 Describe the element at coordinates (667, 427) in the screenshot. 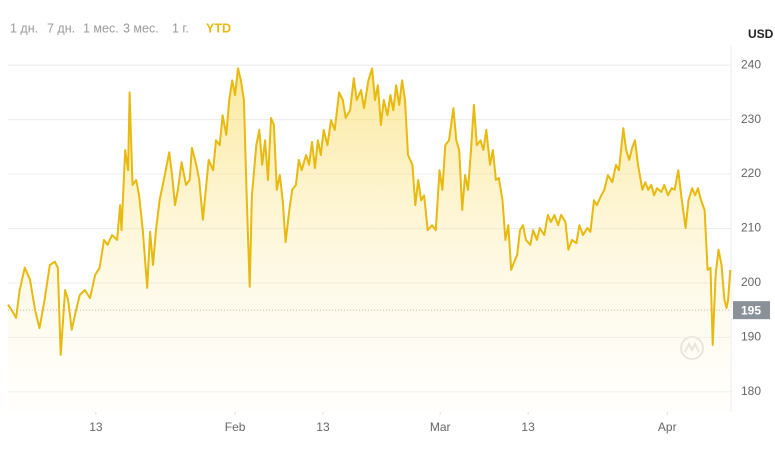

I see `x-tick-label: Apr` at that location.